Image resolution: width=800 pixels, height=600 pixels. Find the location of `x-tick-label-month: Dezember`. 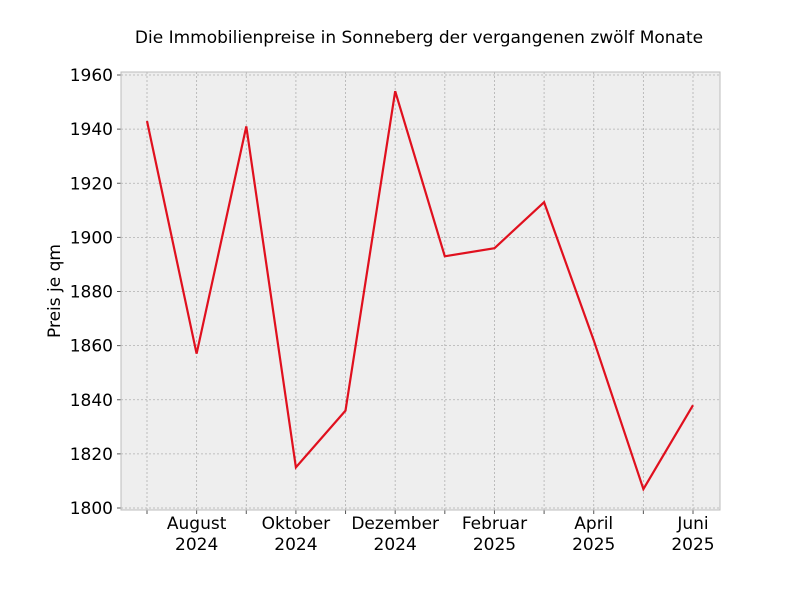

x-tick-label-month: Dezember is located at coordinates (395, 524).